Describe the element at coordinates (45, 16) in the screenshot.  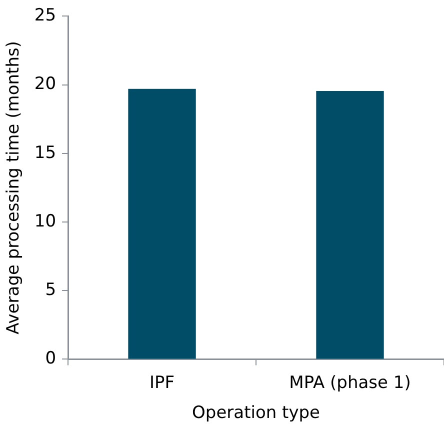
I see `y-tick-label: 25` at that location.